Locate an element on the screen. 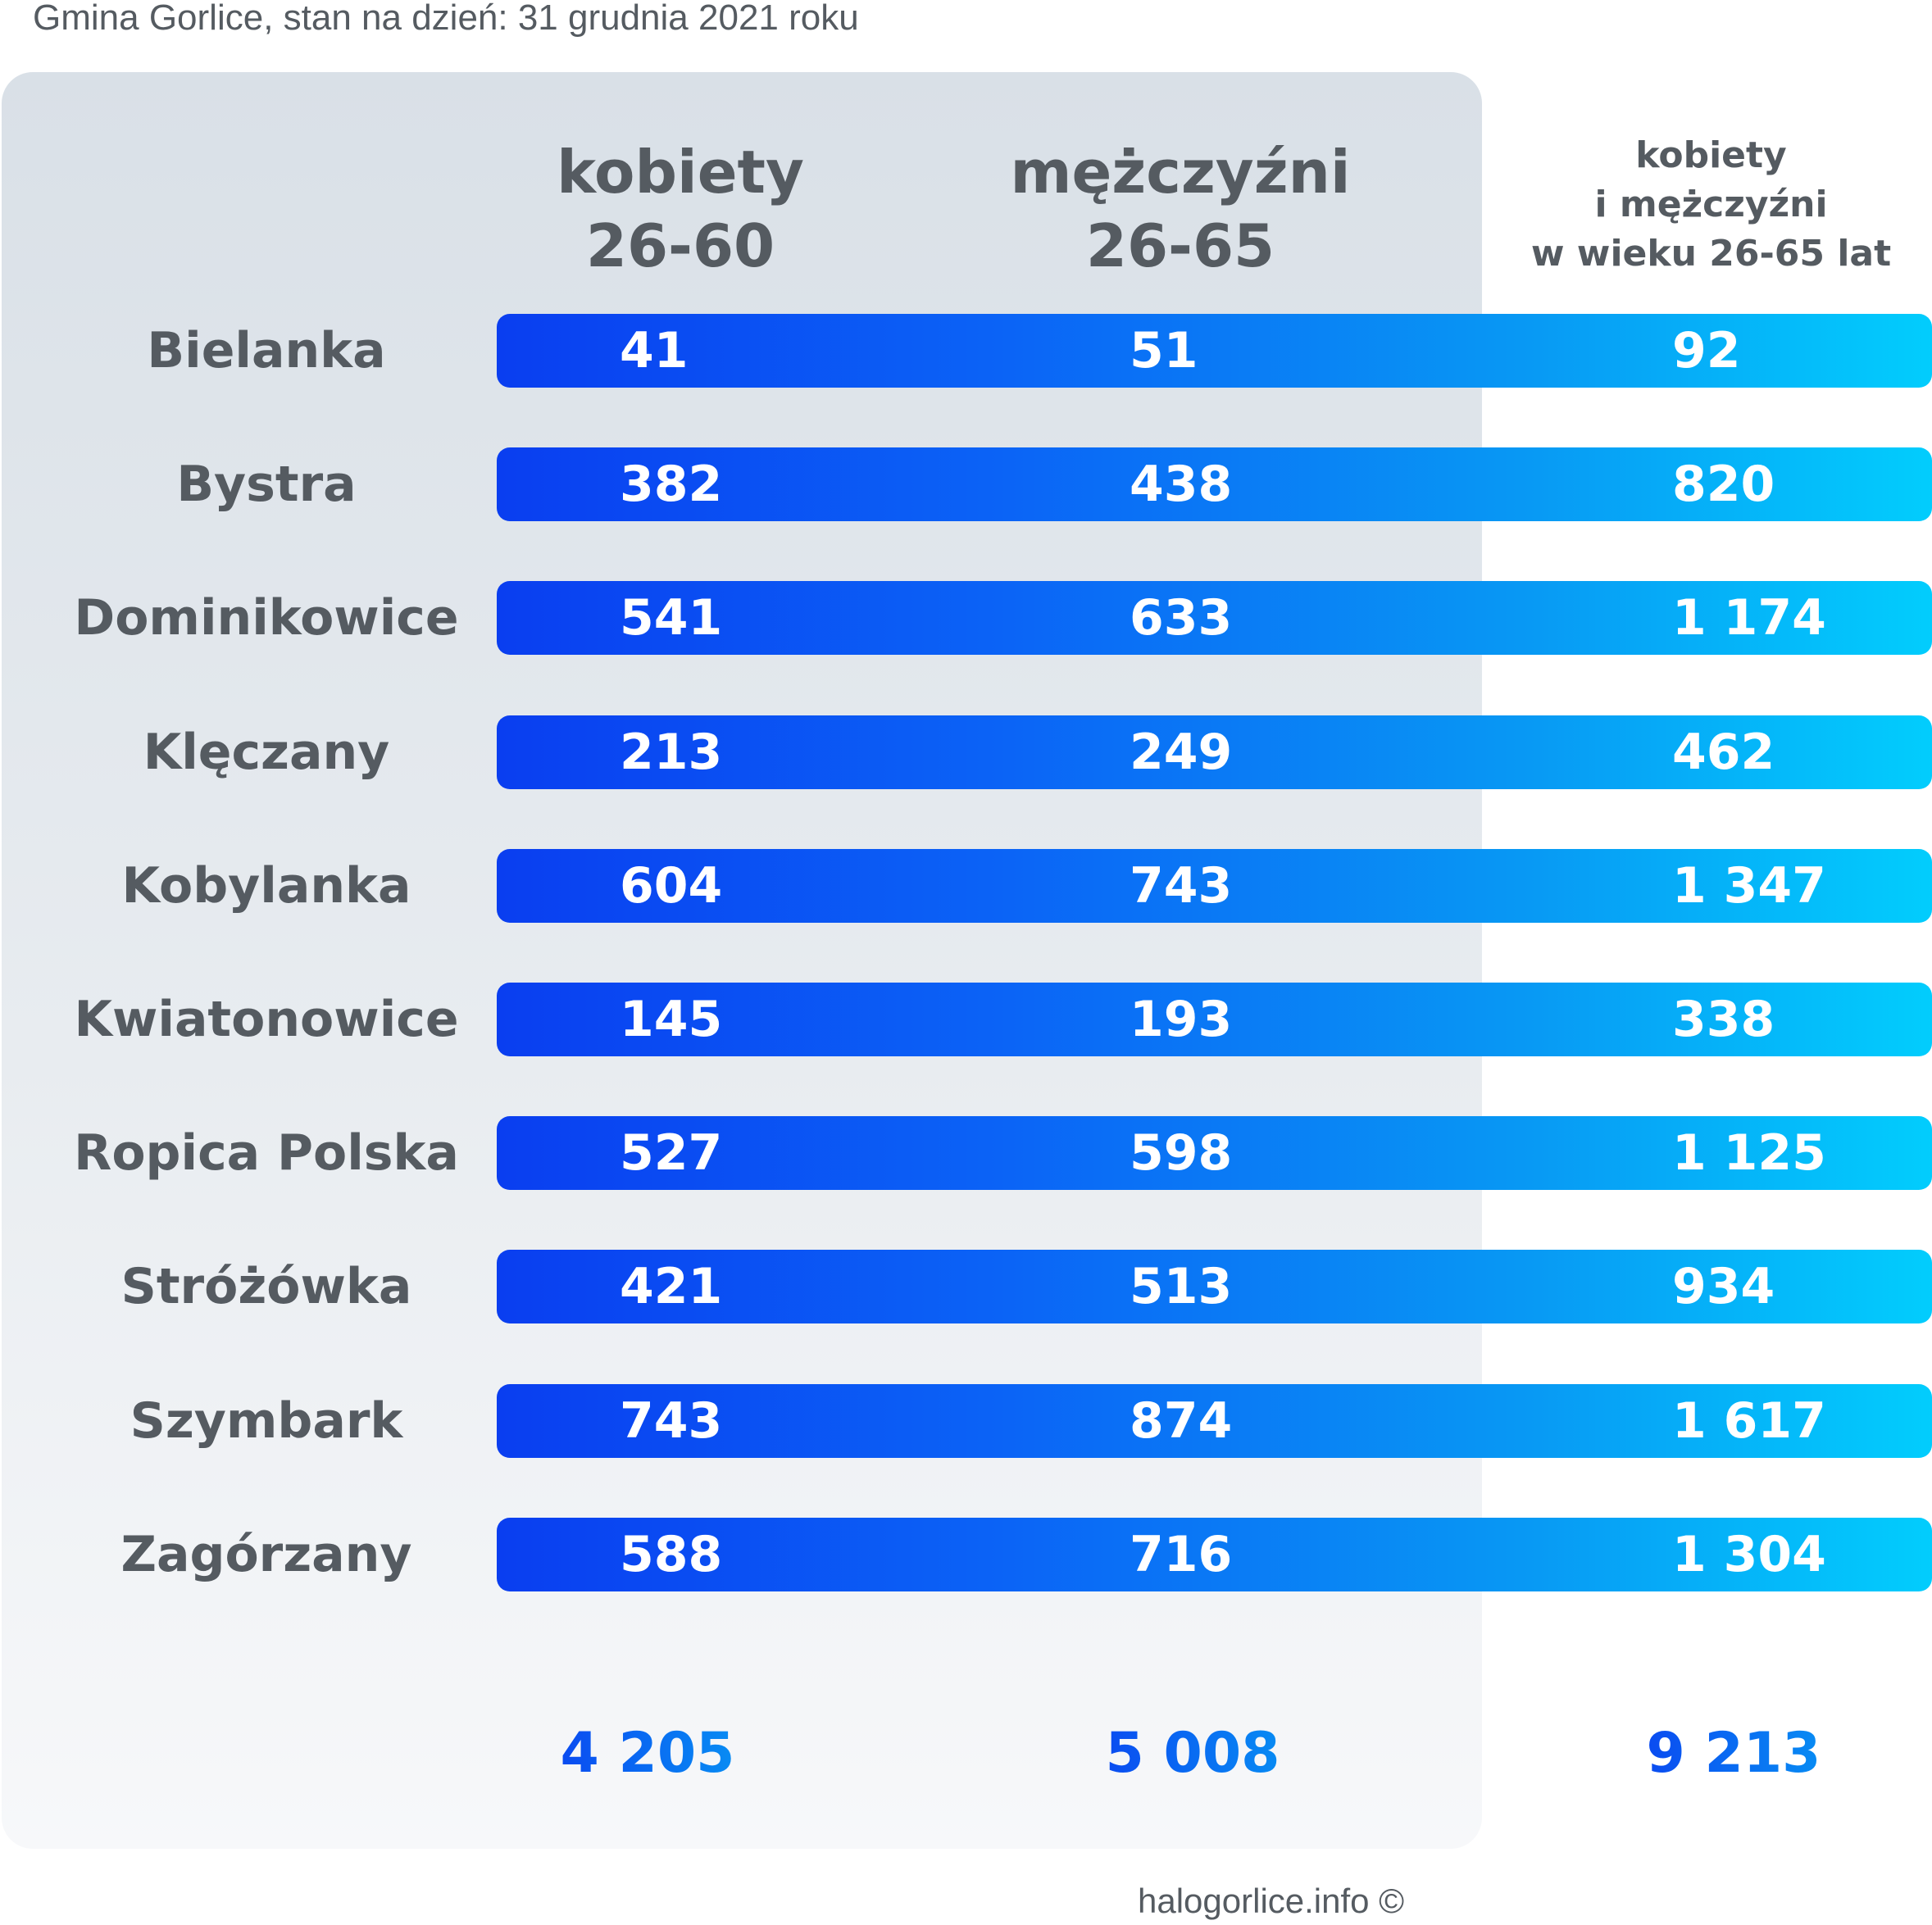 The image size is (1932, 1925). cell-total: 1 174 is located at coordinates (1749, 618).